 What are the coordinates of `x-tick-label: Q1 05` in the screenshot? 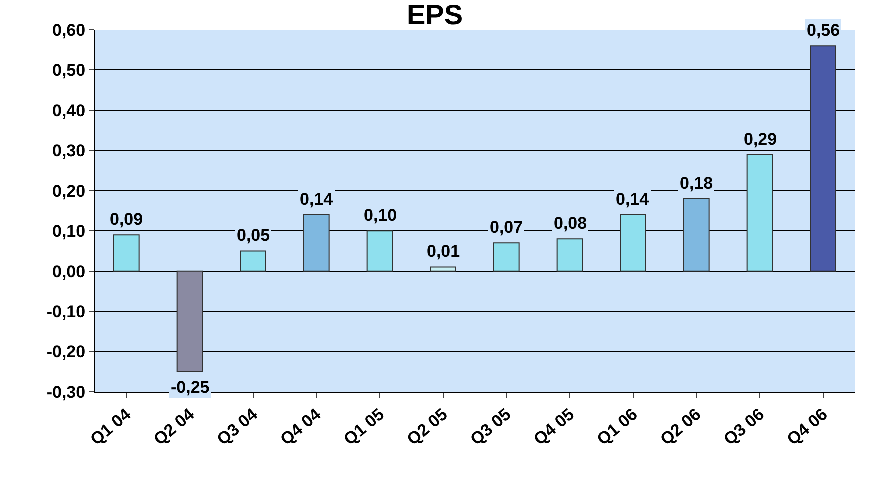 It's located at (364, 427).